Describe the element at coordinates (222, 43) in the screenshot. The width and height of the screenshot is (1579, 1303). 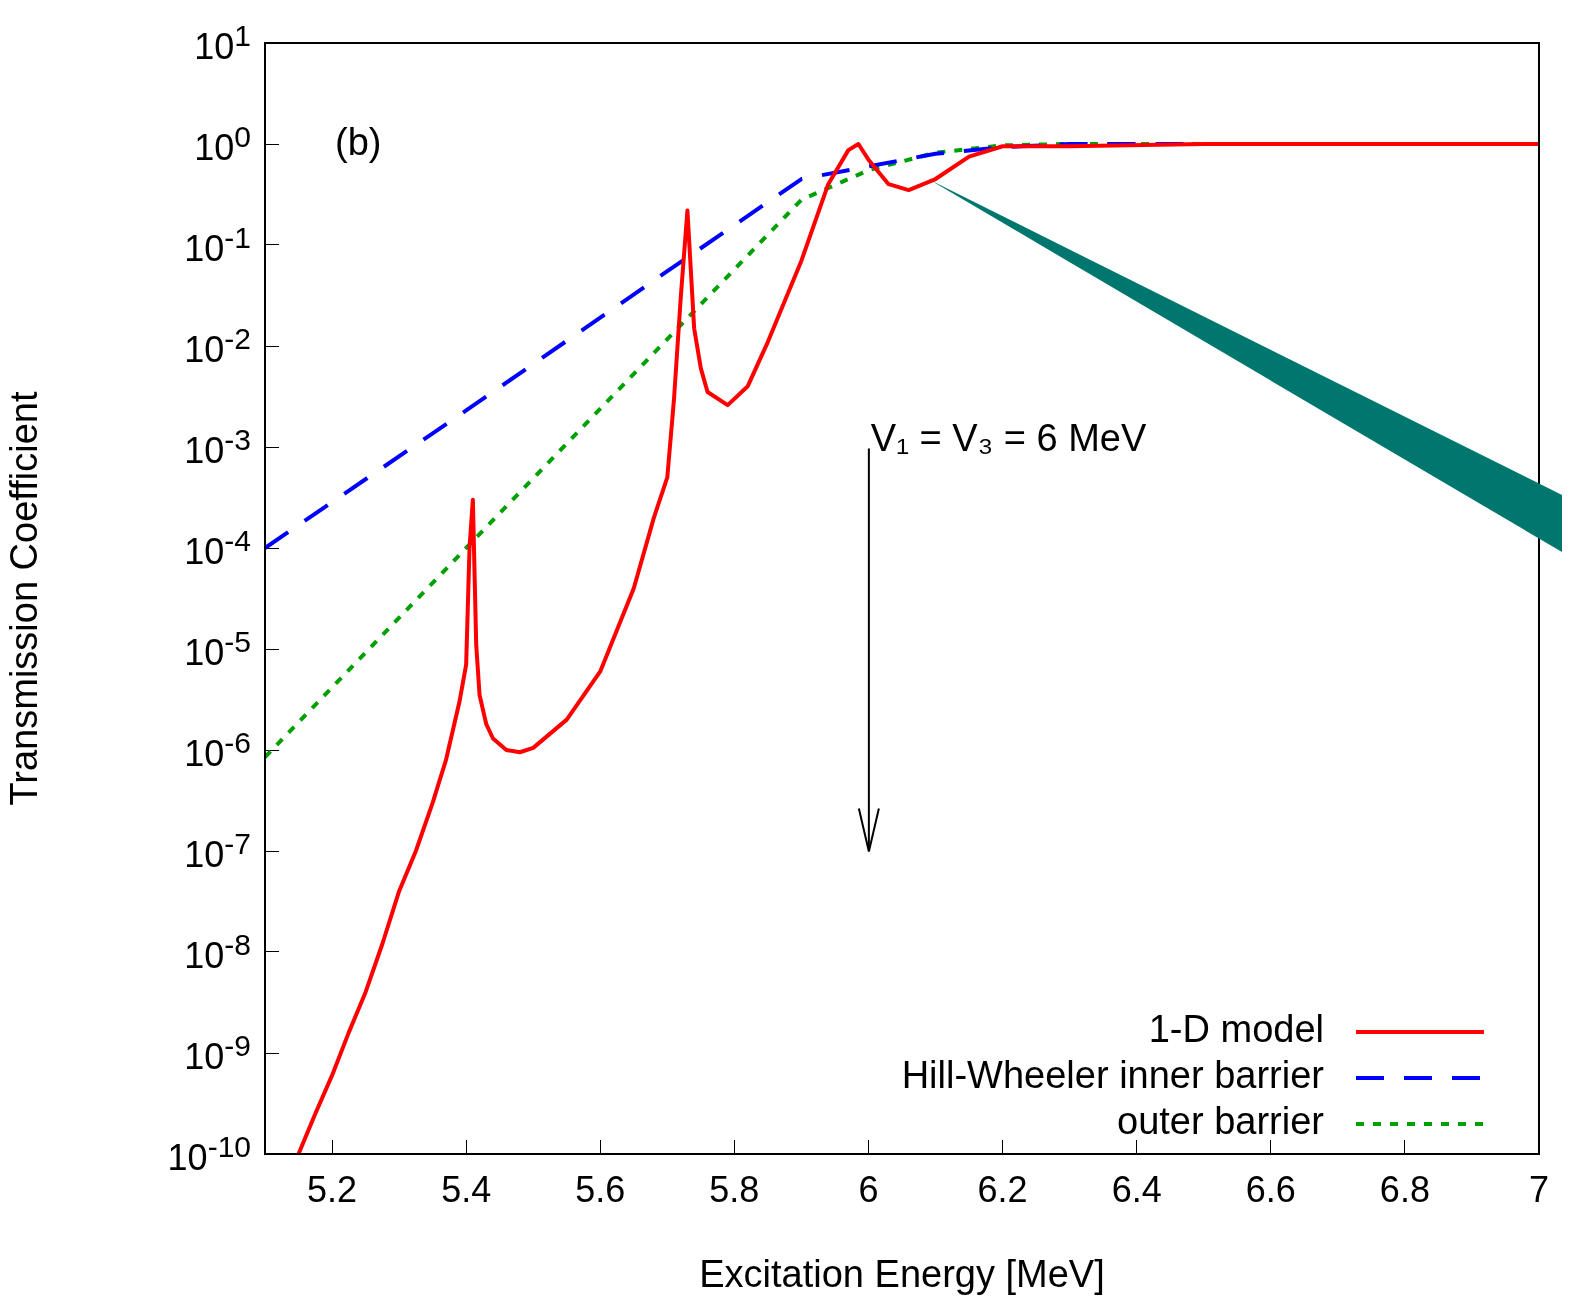
I see `y-tick-label: 10$^{1}$` at that location.